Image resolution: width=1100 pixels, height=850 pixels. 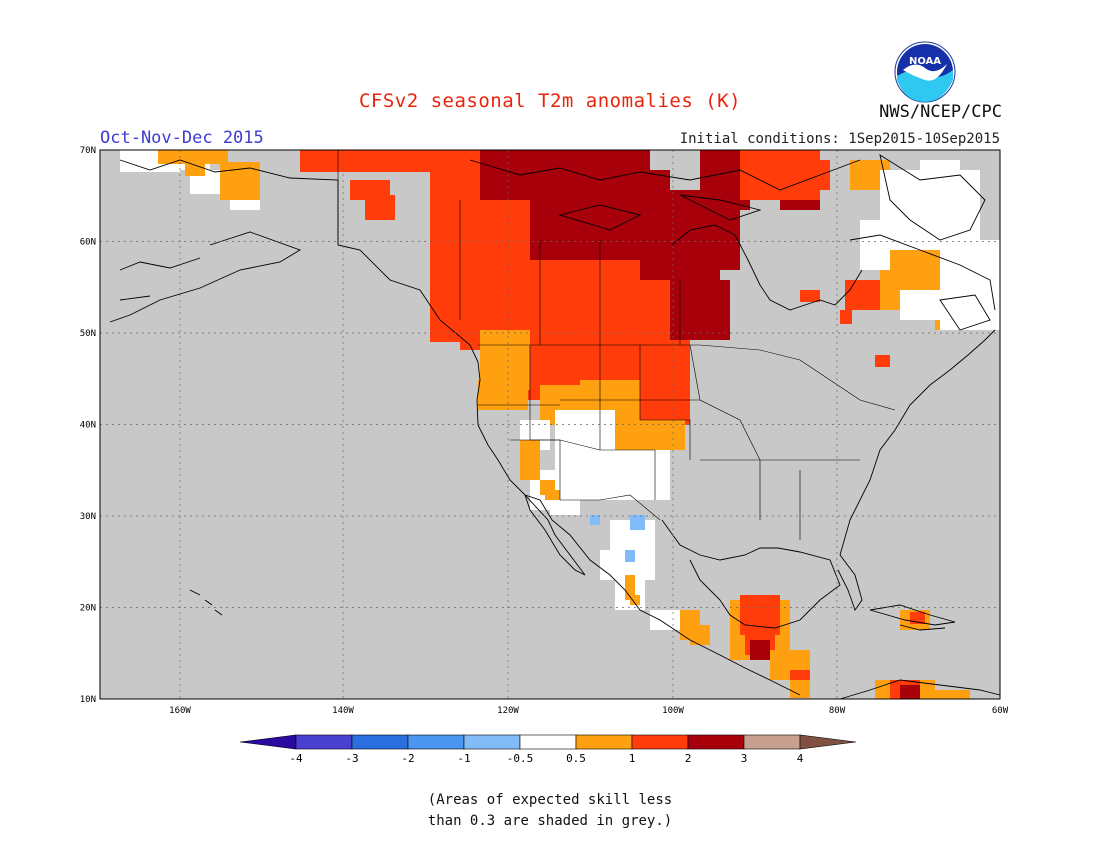 I want to click on logo-text: NOAA, so click(x=925, y=61).